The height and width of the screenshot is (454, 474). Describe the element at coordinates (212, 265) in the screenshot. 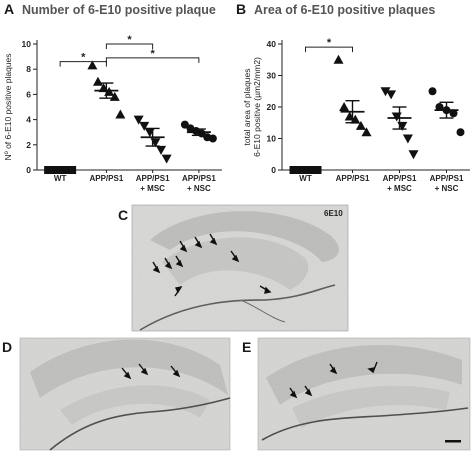

I see `arrows-c` at that location.